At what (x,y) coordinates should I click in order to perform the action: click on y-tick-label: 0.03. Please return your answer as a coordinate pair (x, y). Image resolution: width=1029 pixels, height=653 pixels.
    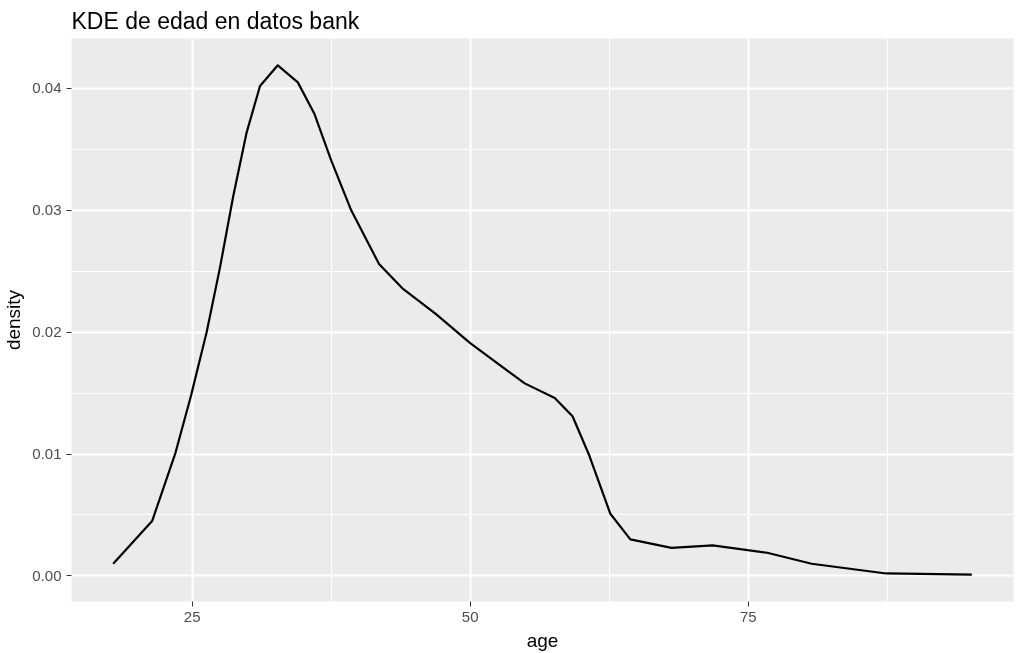
    Looking at the image, I should click on (47, 210).